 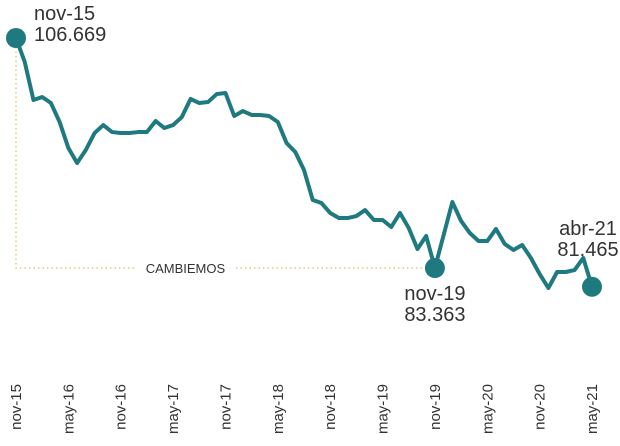 What do you see at coordinates (68, 409) in the screenshot?
I see `x-tick-label: may-16` at bounding box center [68, 409].